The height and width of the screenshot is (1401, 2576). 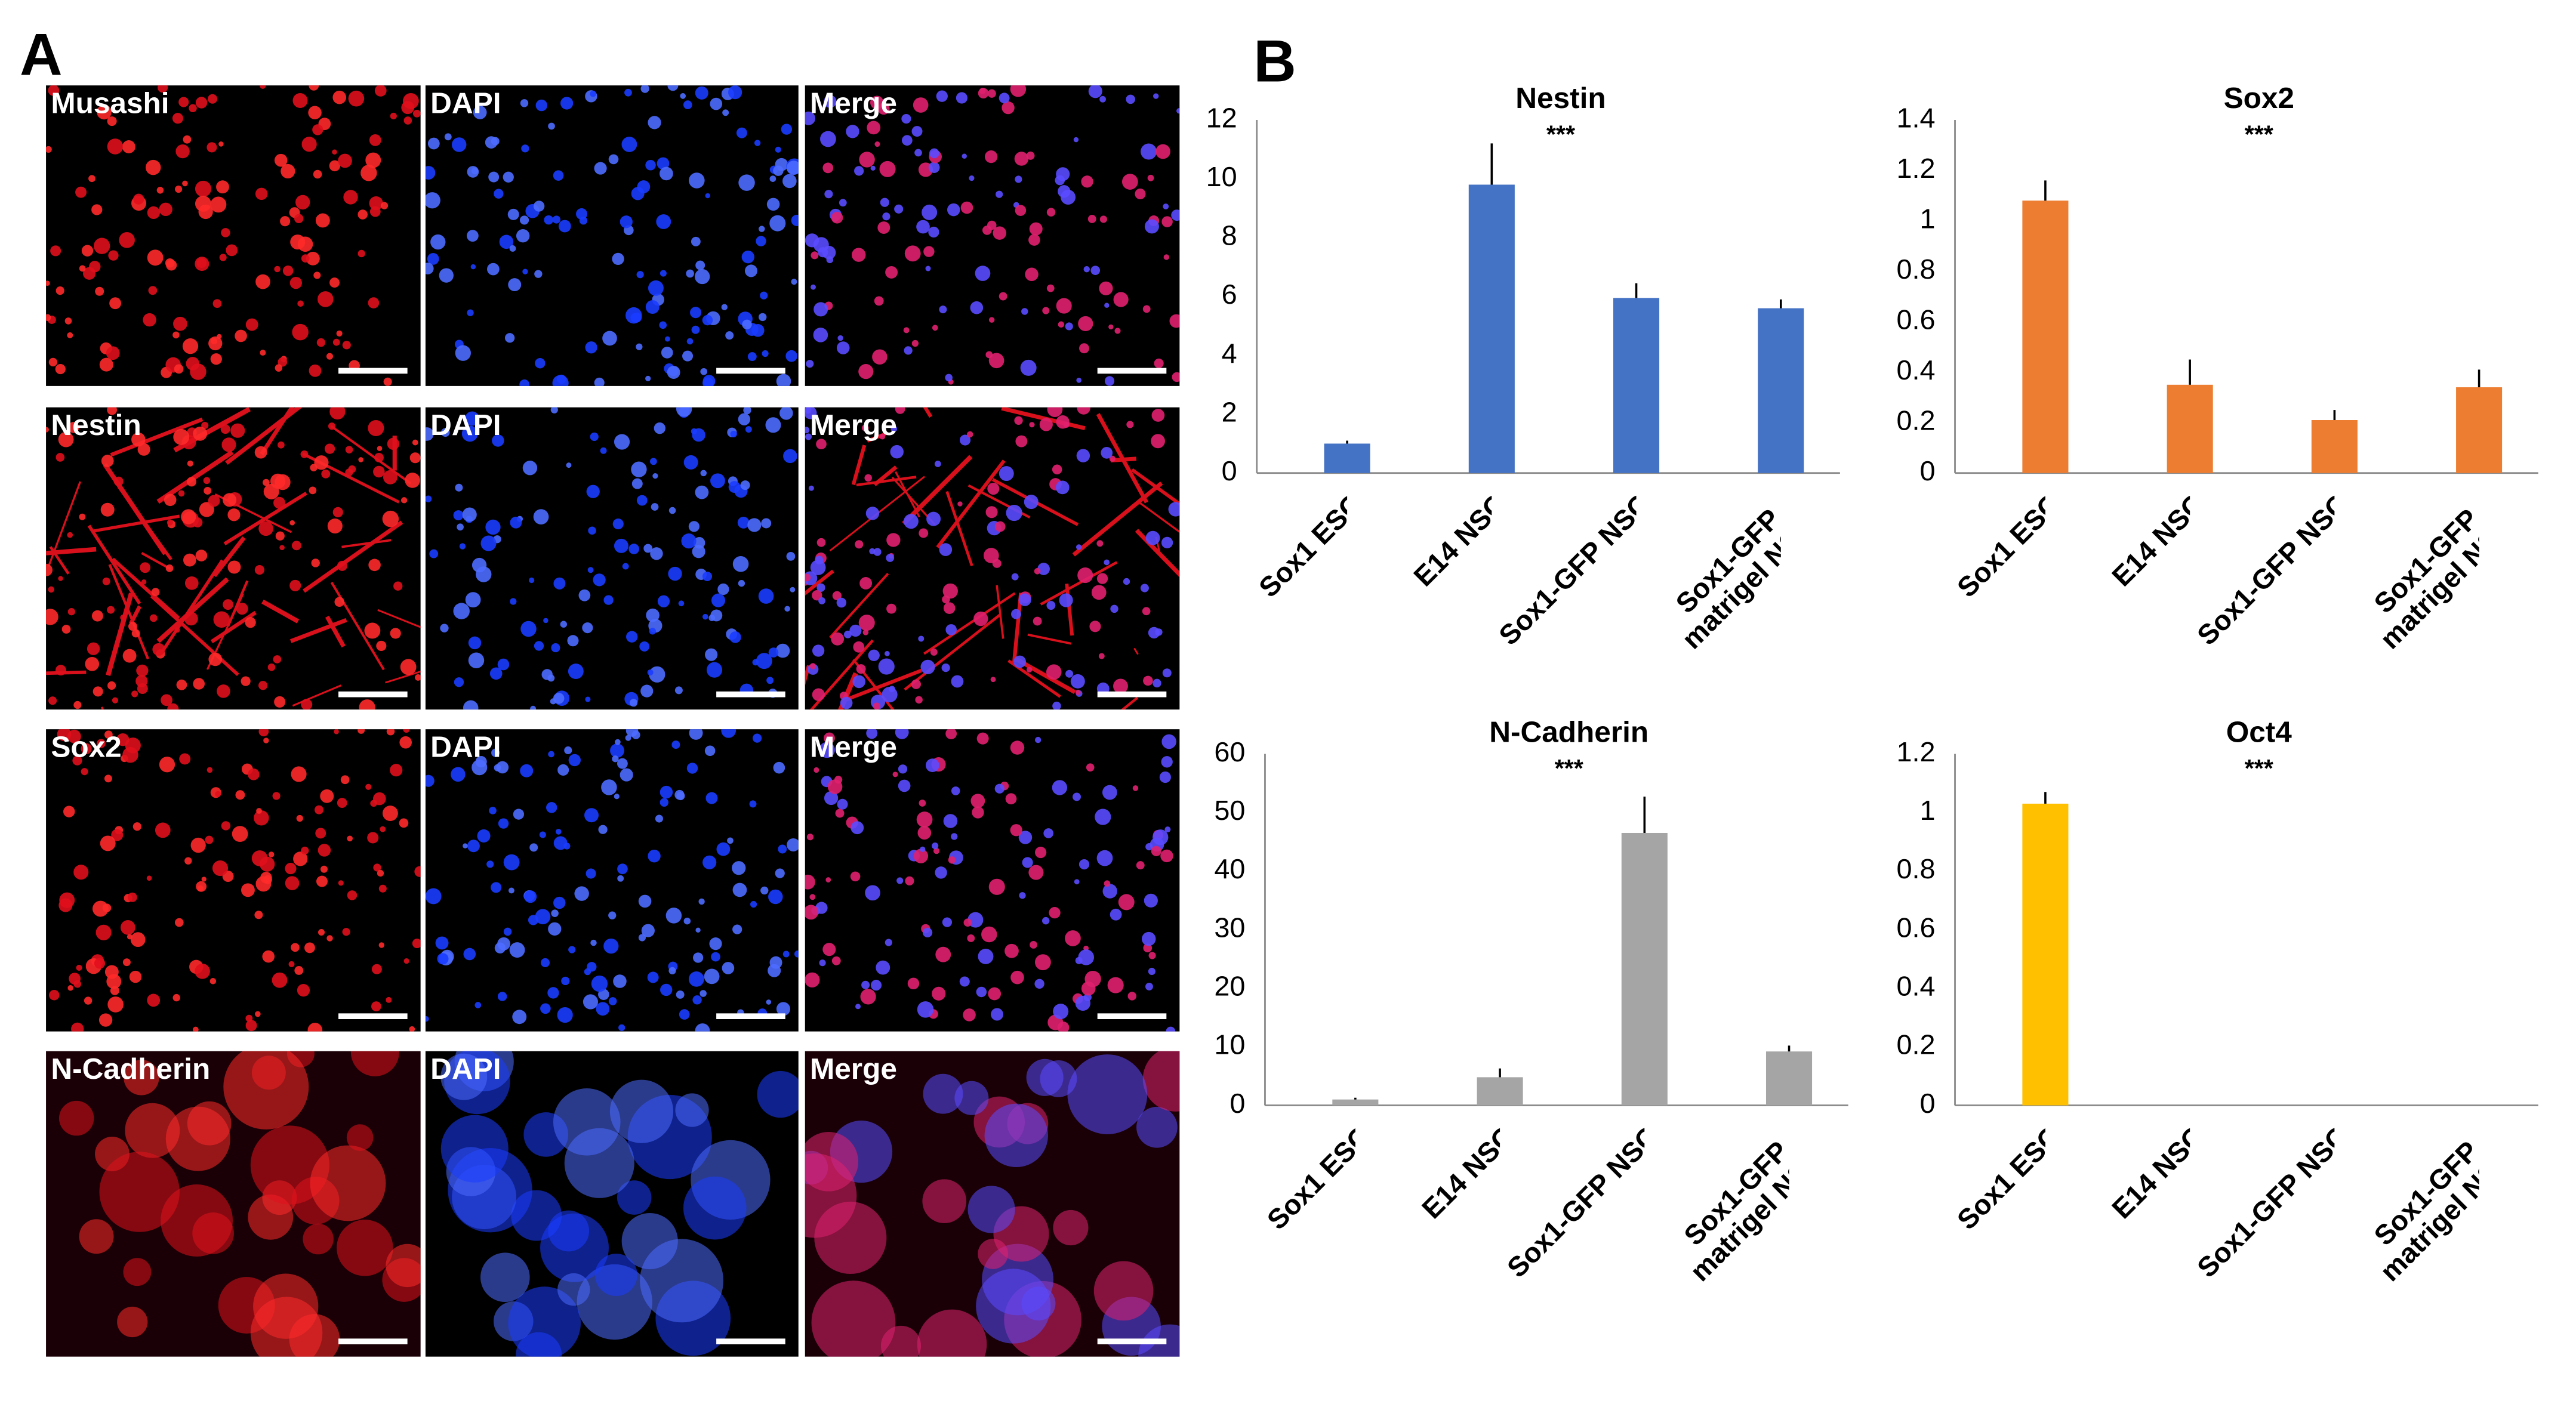 I want to click on micrograph: Nestin, so click(x=233, y=558).